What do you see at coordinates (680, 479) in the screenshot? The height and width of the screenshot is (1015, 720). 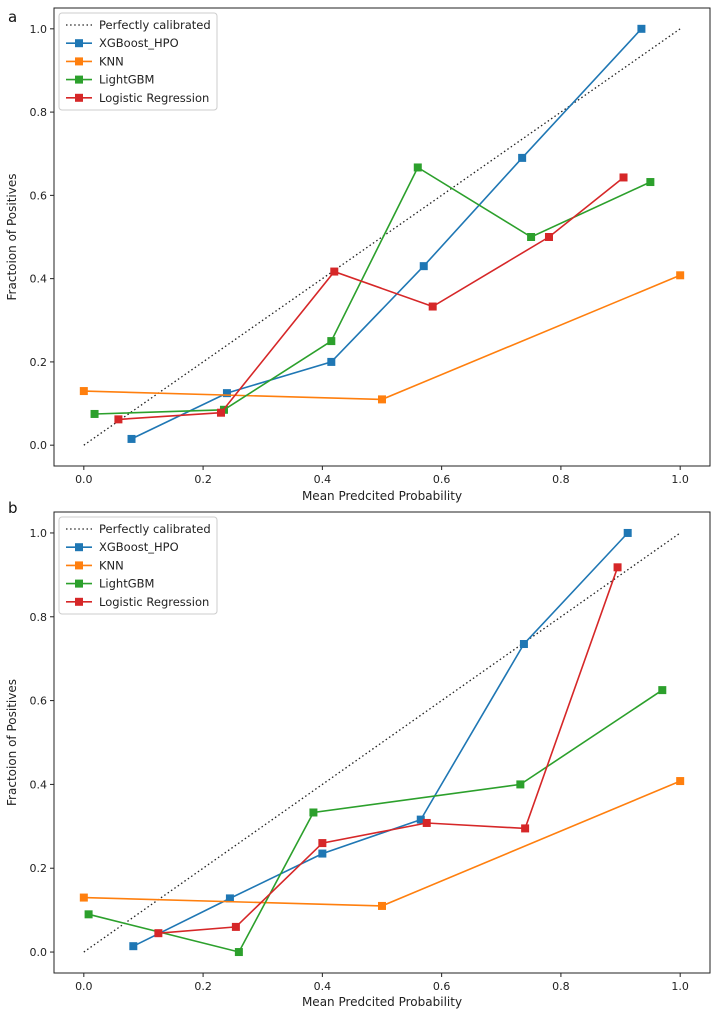 I see `x-tick-label: 1.0` at bounding box center [680, 479].